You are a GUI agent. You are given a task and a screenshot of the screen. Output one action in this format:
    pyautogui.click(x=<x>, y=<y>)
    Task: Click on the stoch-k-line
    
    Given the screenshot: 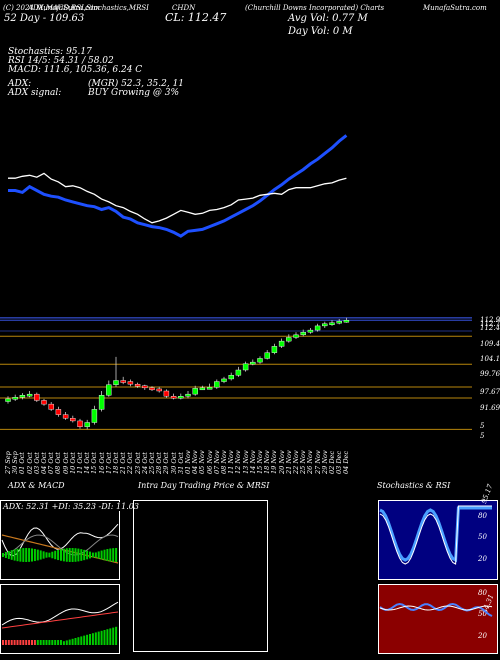 What is the action you would take?
    pyautogui.click(x=435, y=534)
    